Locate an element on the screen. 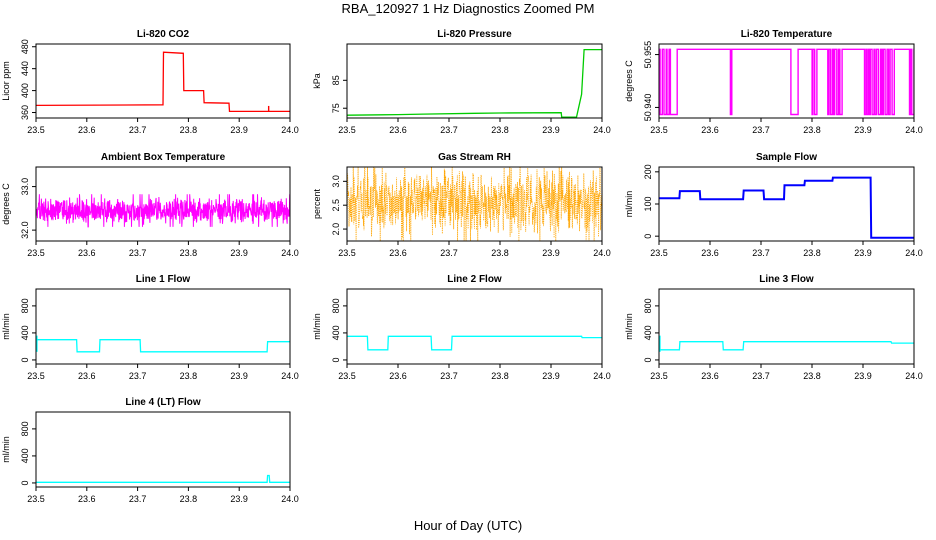  p7-y-tick-label: 400 is located at coordinates (336, 332).